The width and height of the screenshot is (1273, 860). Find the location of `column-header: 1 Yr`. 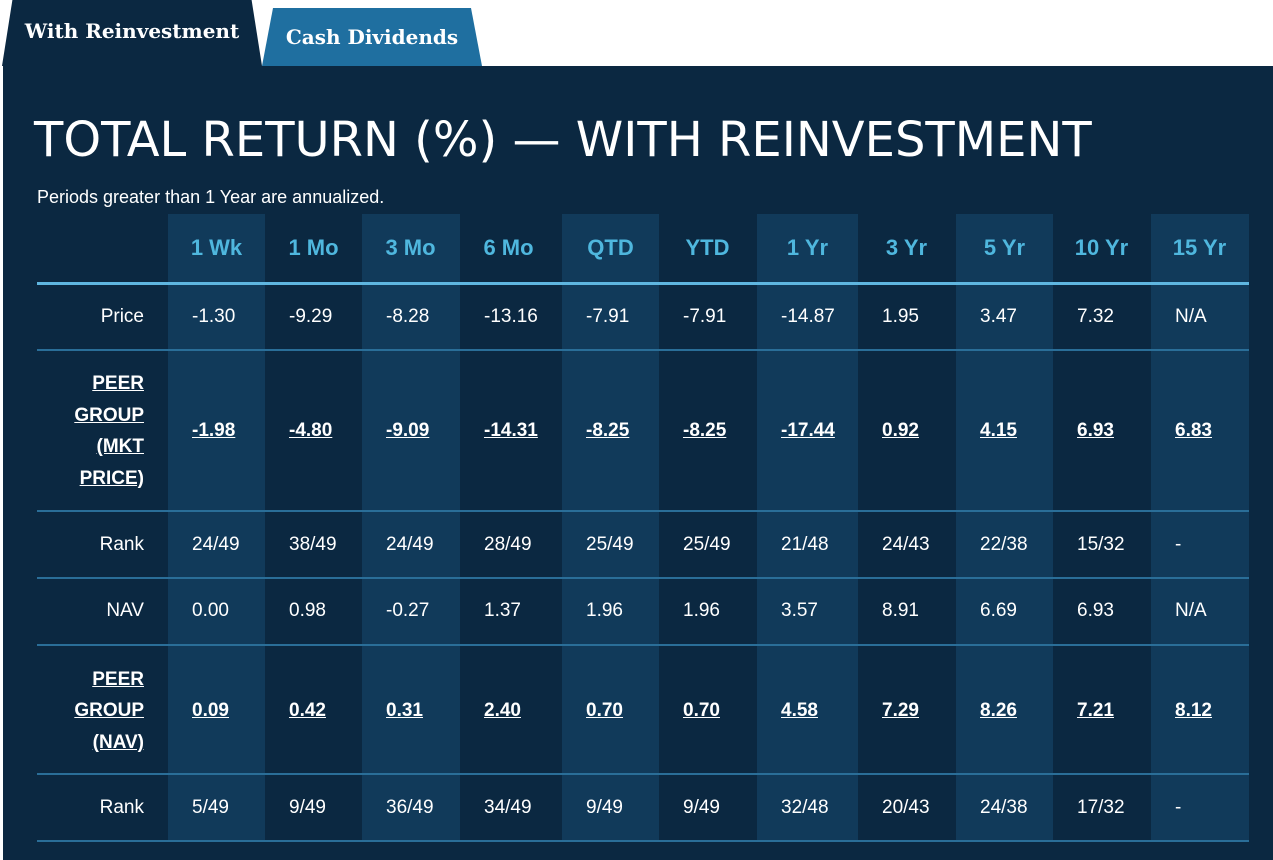

column-header: 1 Yr is located at coordinates (807, 247).